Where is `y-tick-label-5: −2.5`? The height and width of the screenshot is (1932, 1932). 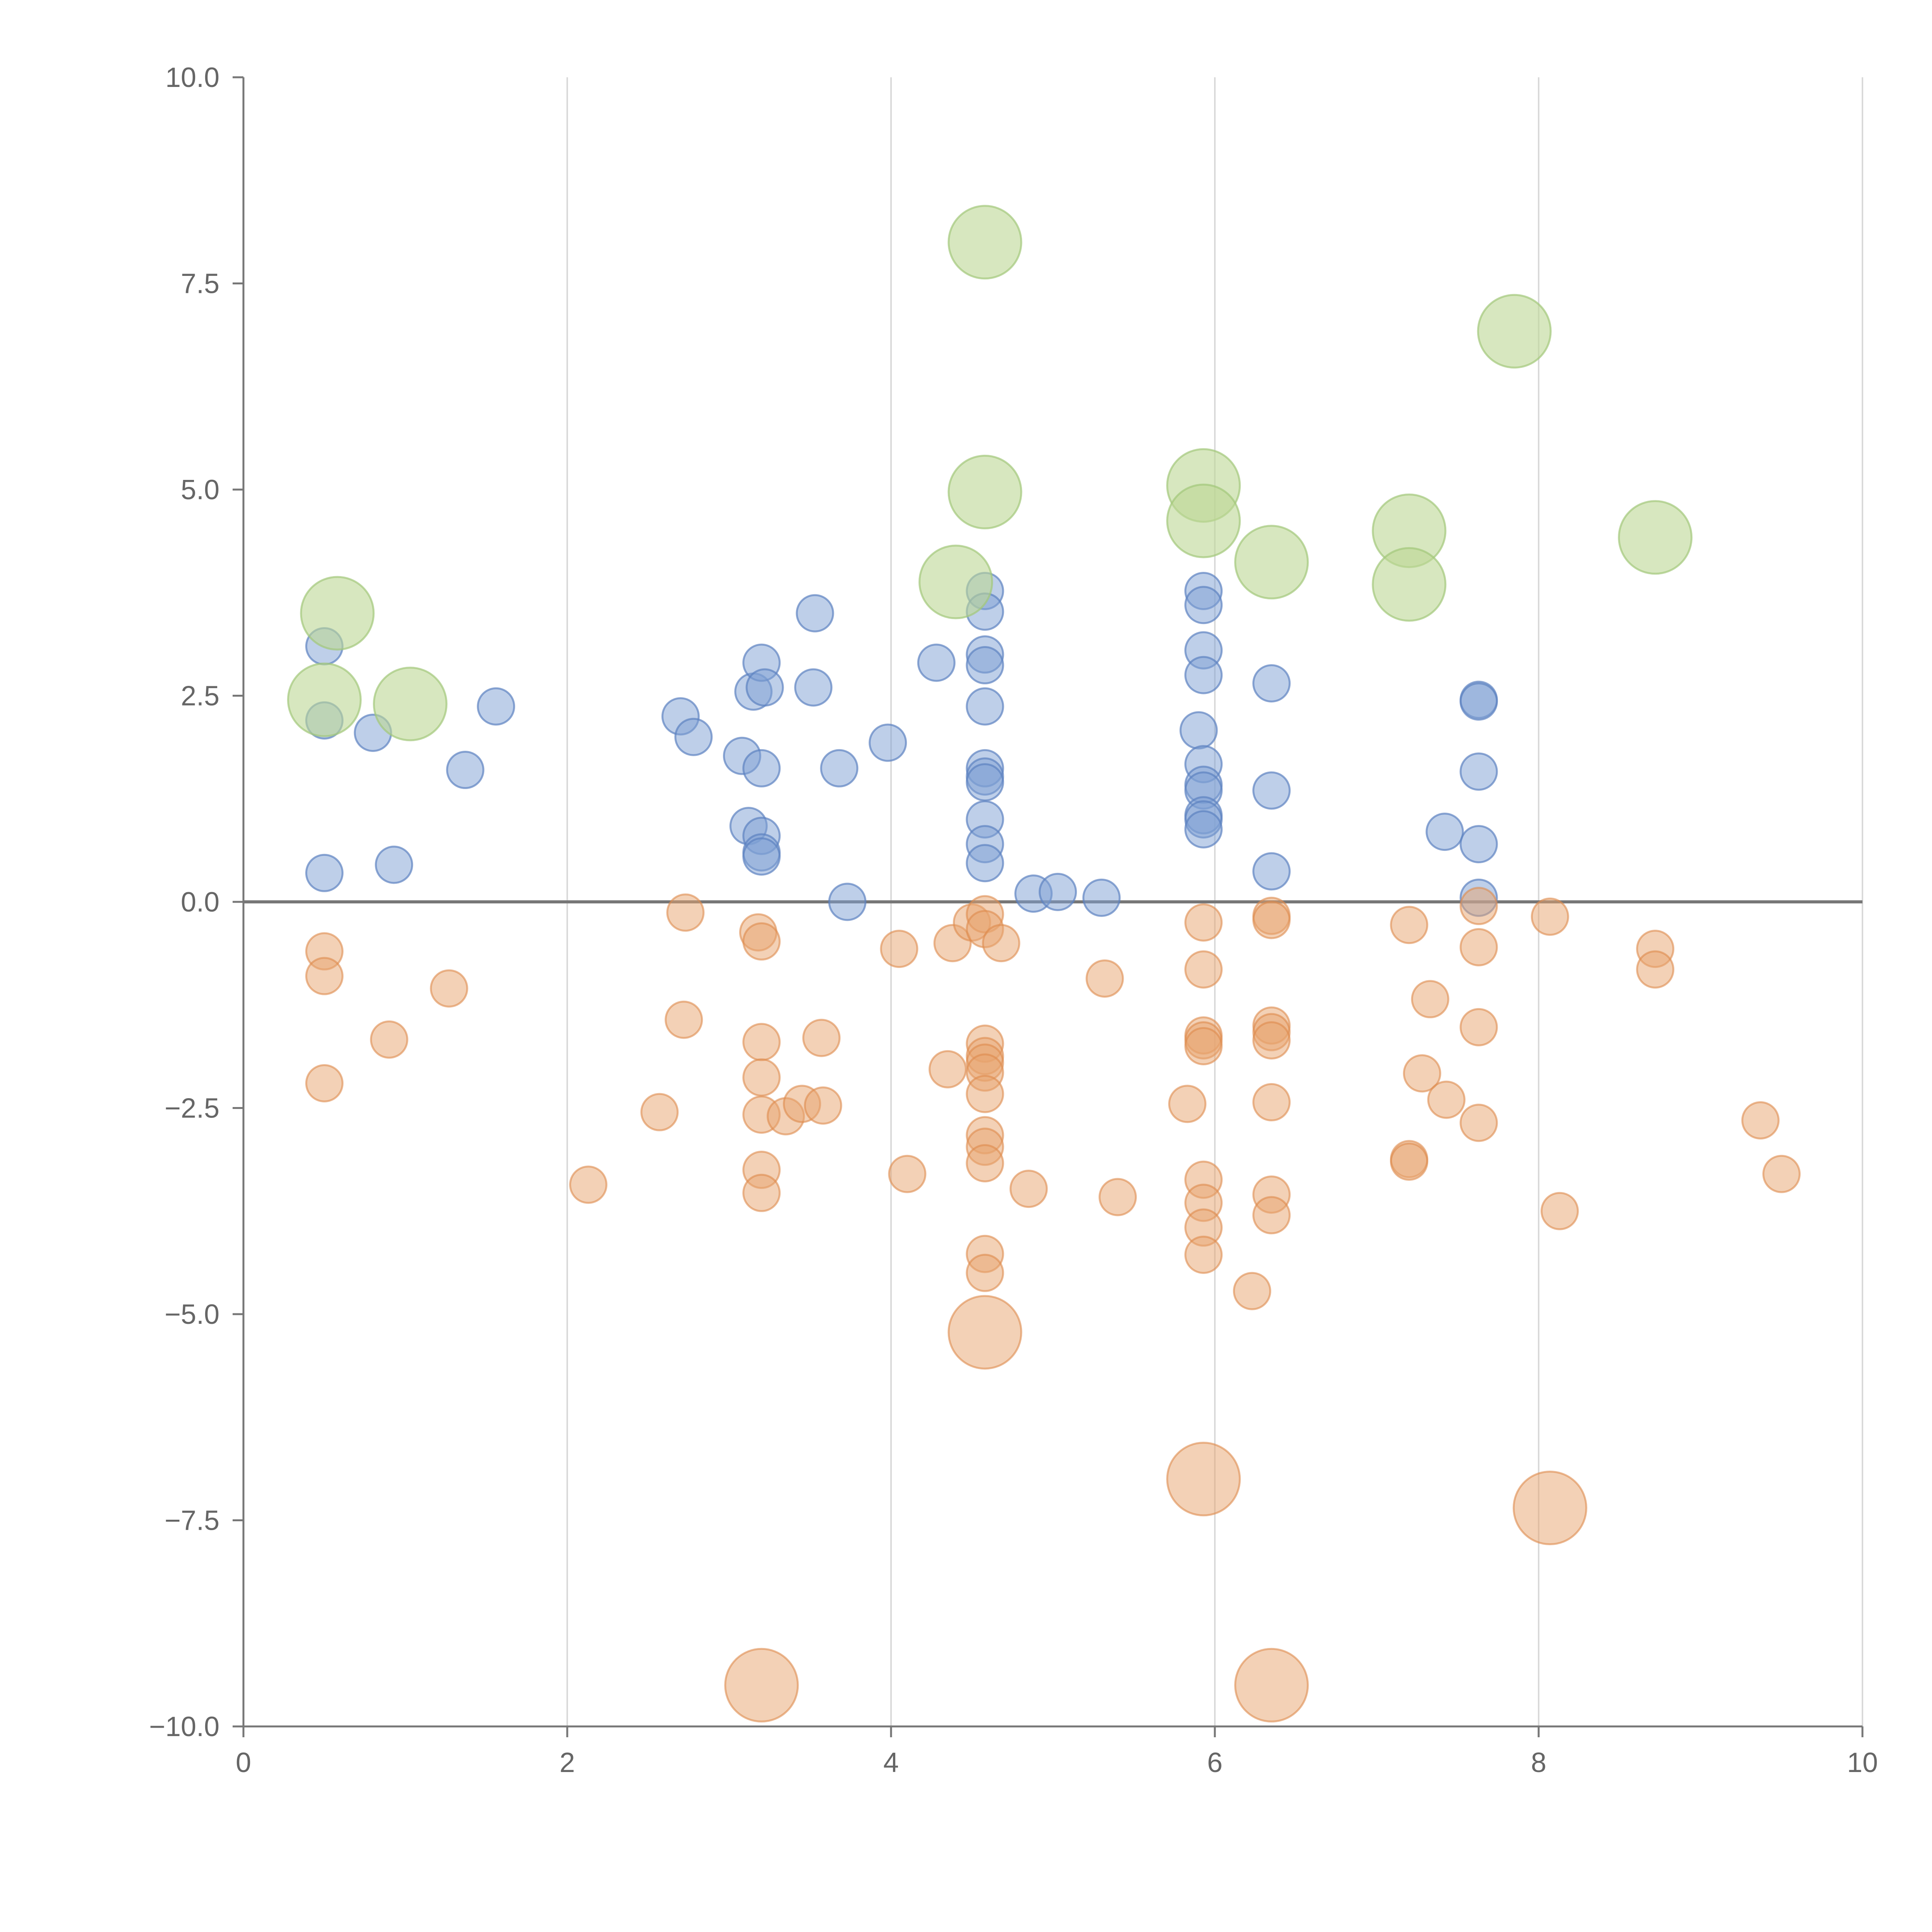 y-tick-label-5: −2.5 is located at coordinates (192, 1108).